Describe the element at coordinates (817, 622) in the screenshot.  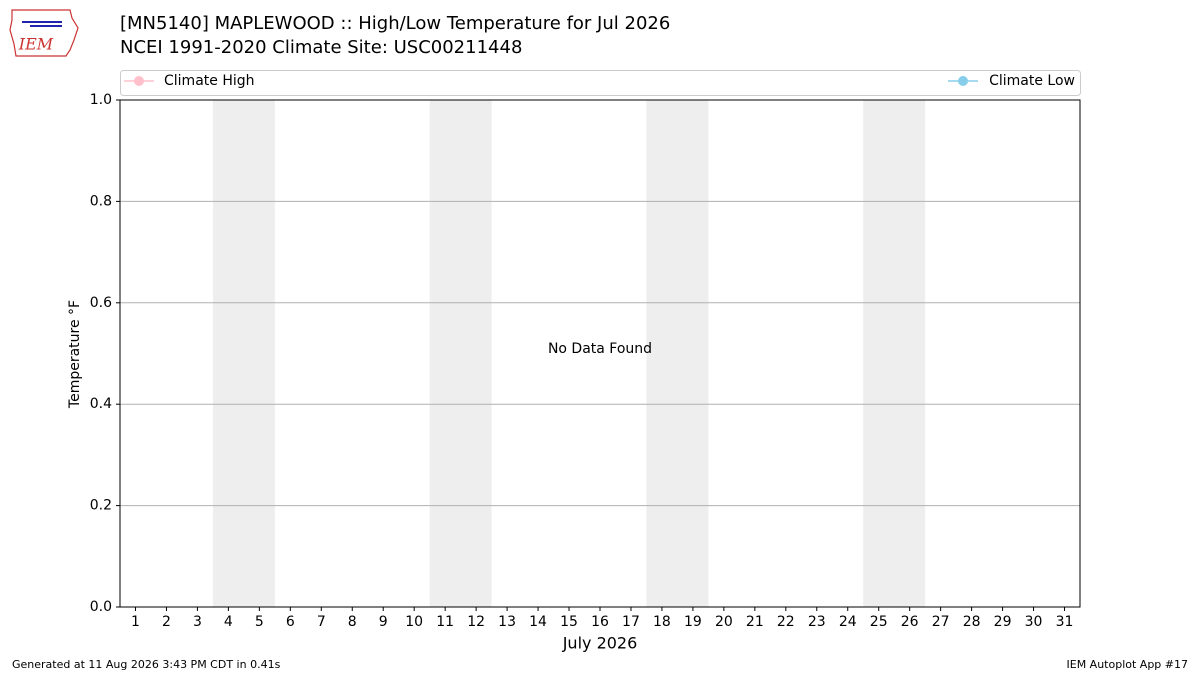
I see `x-tick-label: 23` at that location.